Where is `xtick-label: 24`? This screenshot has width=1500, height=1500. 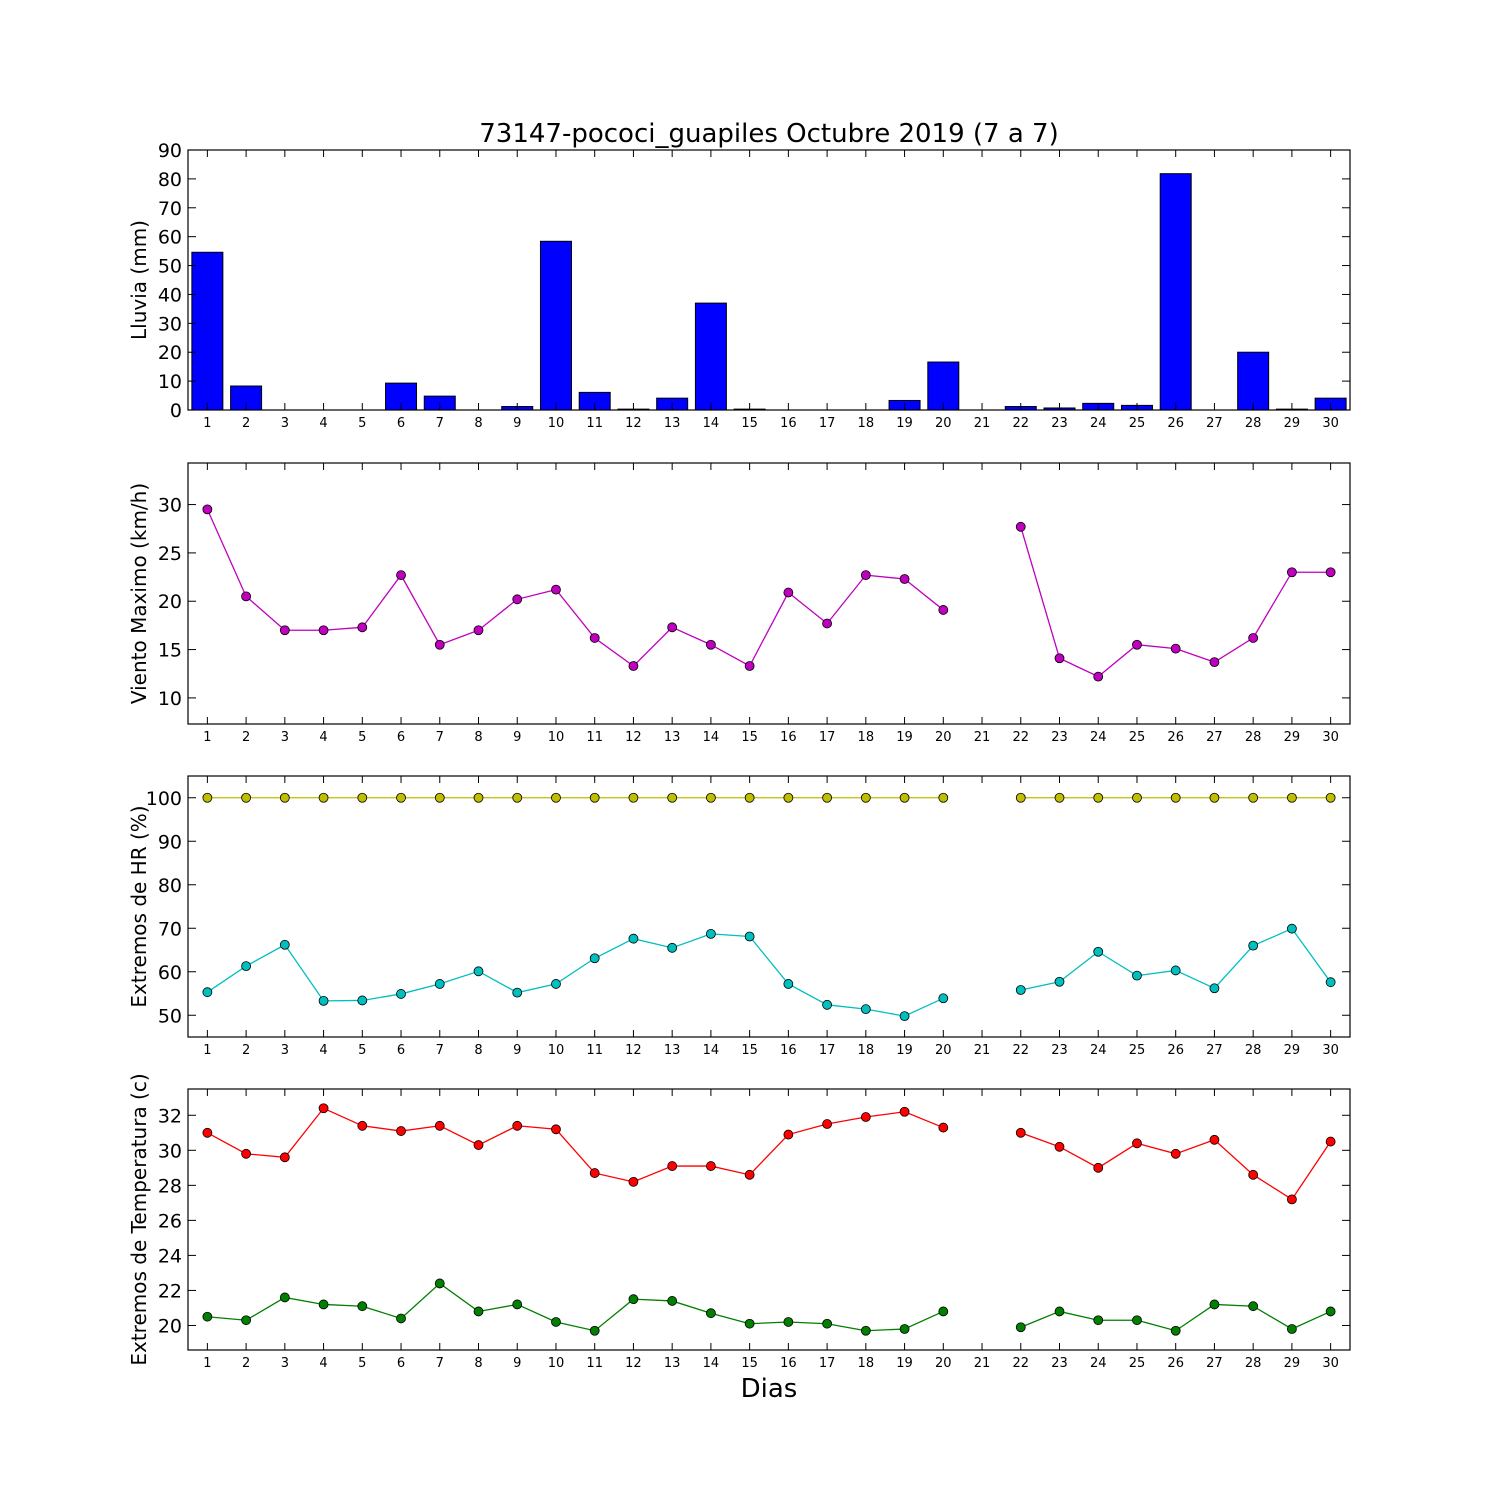
xtick-label: 24 is located at coordinates (1098, 1050).